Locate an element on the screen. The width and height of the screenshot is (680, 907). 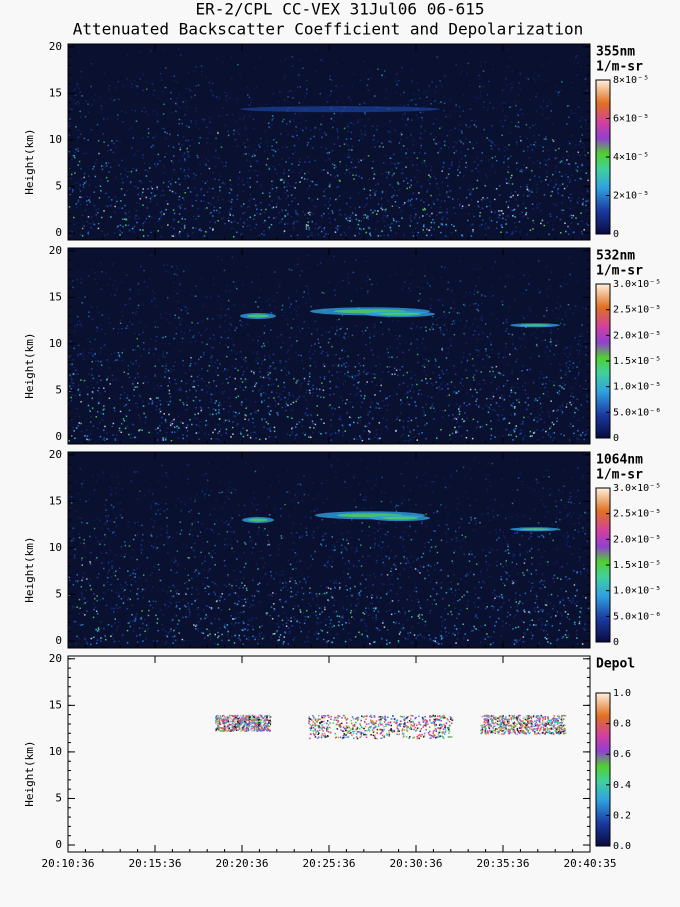
colorbar-tick-label: 1.0×10⁻⁵ is located at coordinates (637, 387).